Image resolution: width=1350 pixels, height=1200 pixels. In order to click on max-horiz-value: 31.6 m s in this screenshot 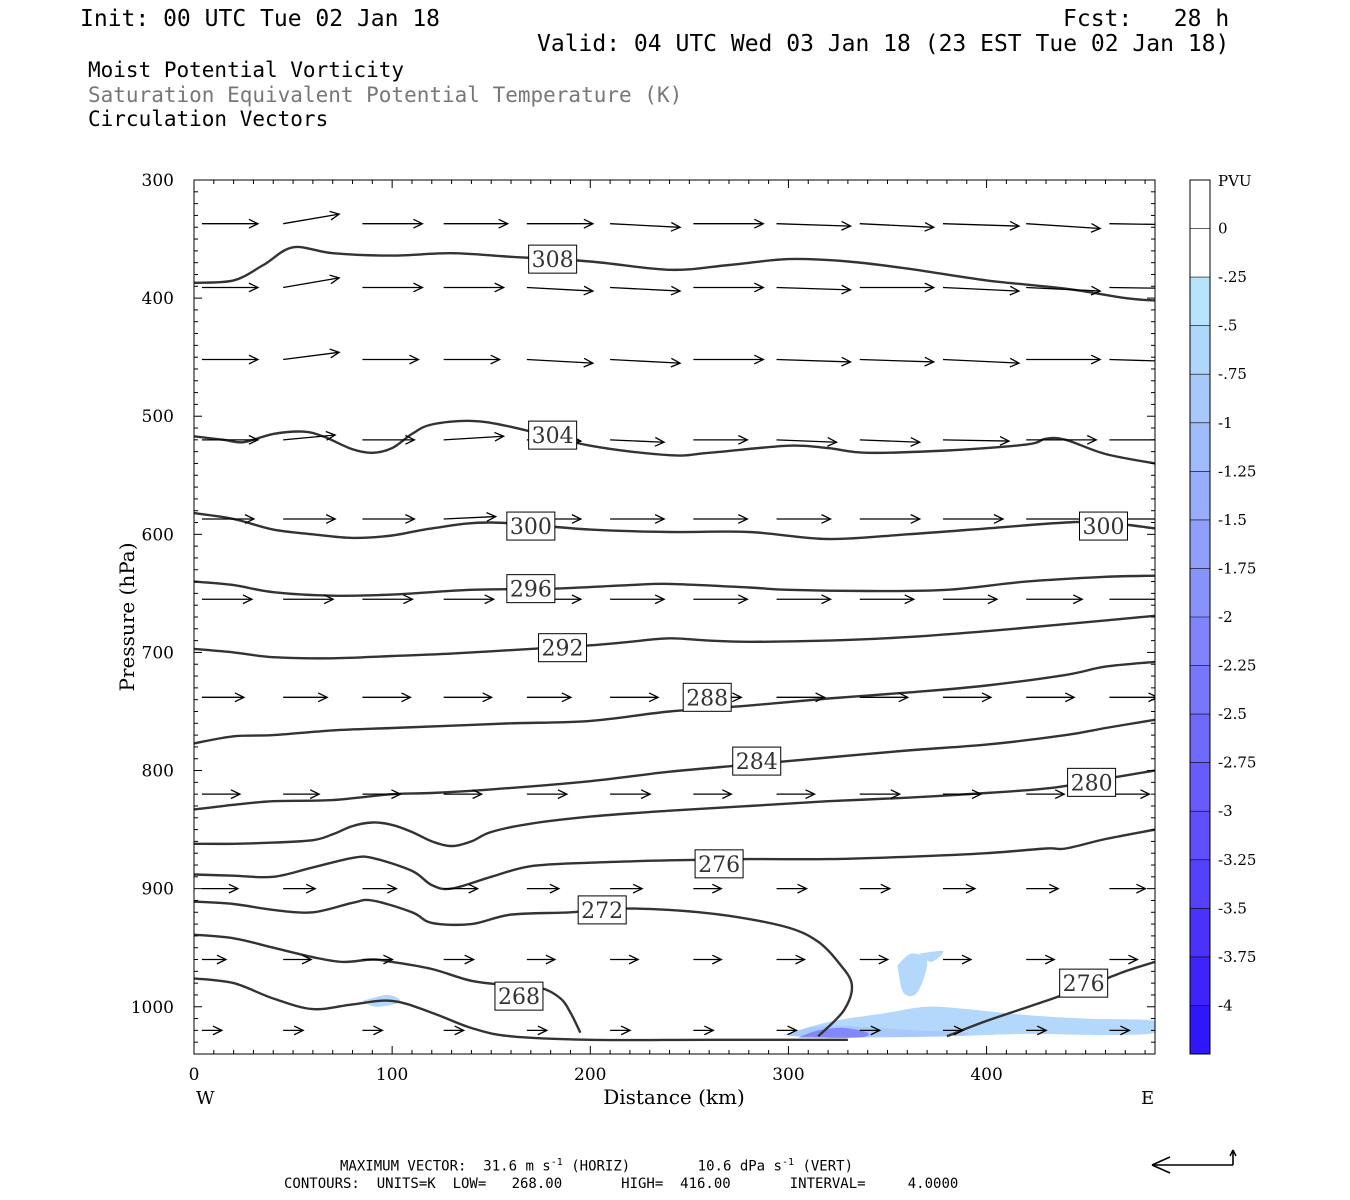, I will do `click(517, 1166)`.